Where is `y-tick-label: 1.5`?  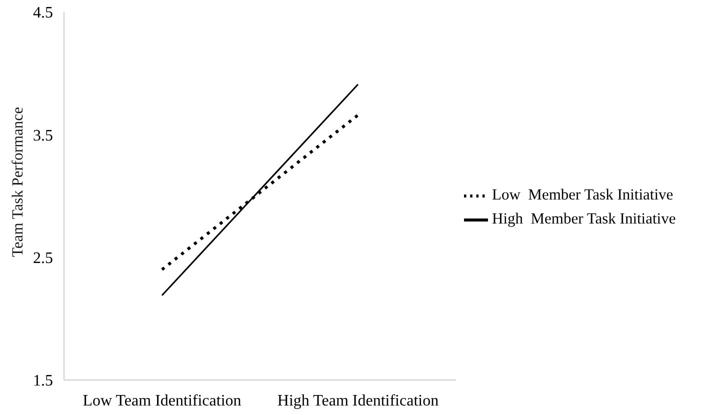 y-tick-label: 1.5 is located at coordinates (43, 381).